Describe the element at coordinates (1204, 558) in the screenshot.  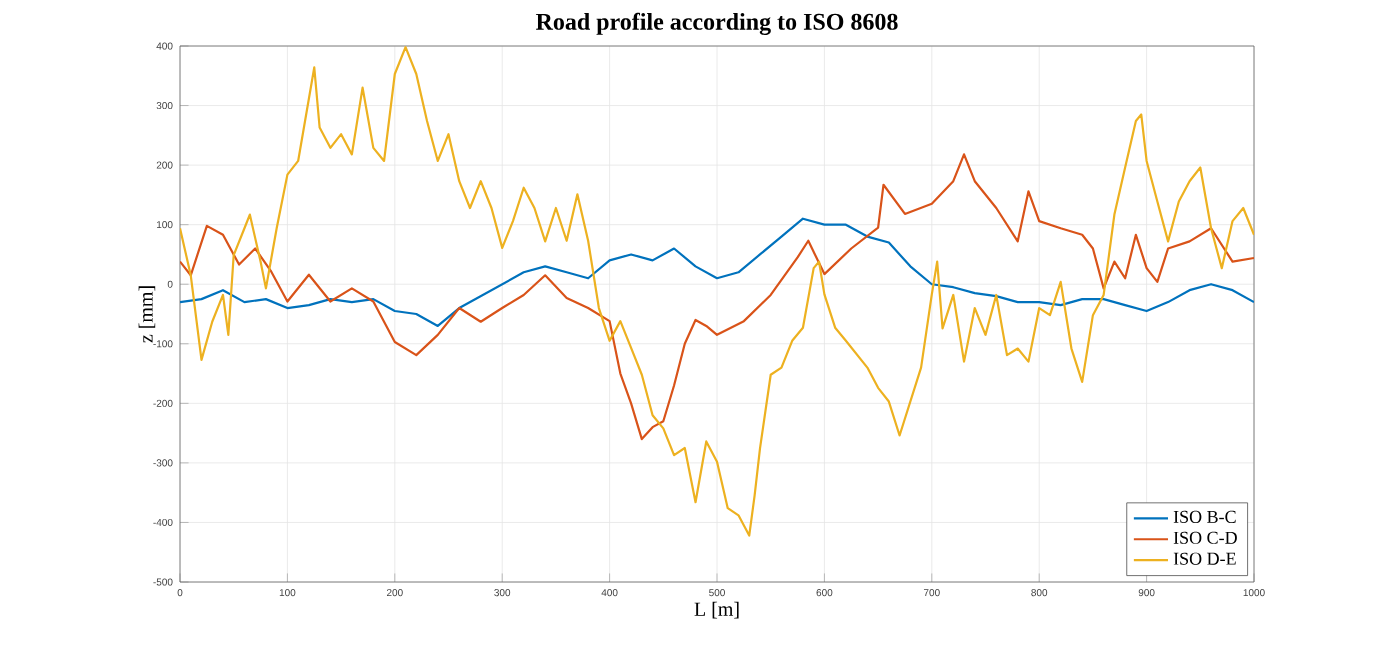
I see `legend-label: ISO D-E` at that location.